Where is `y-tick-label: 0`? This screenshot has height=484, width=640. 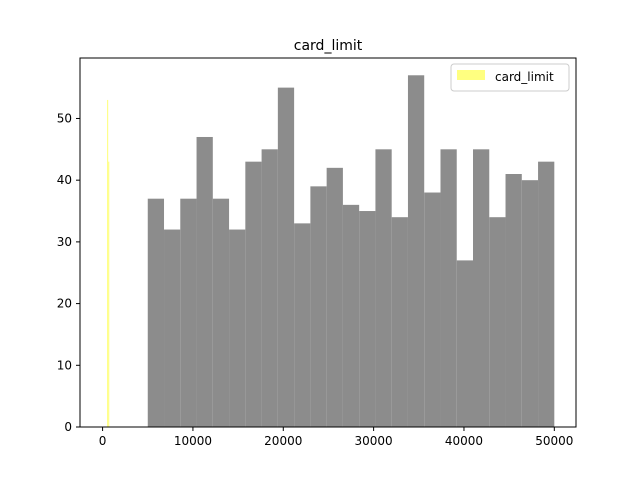
y-tick-label: 0 is located at coordinates (68, 427).